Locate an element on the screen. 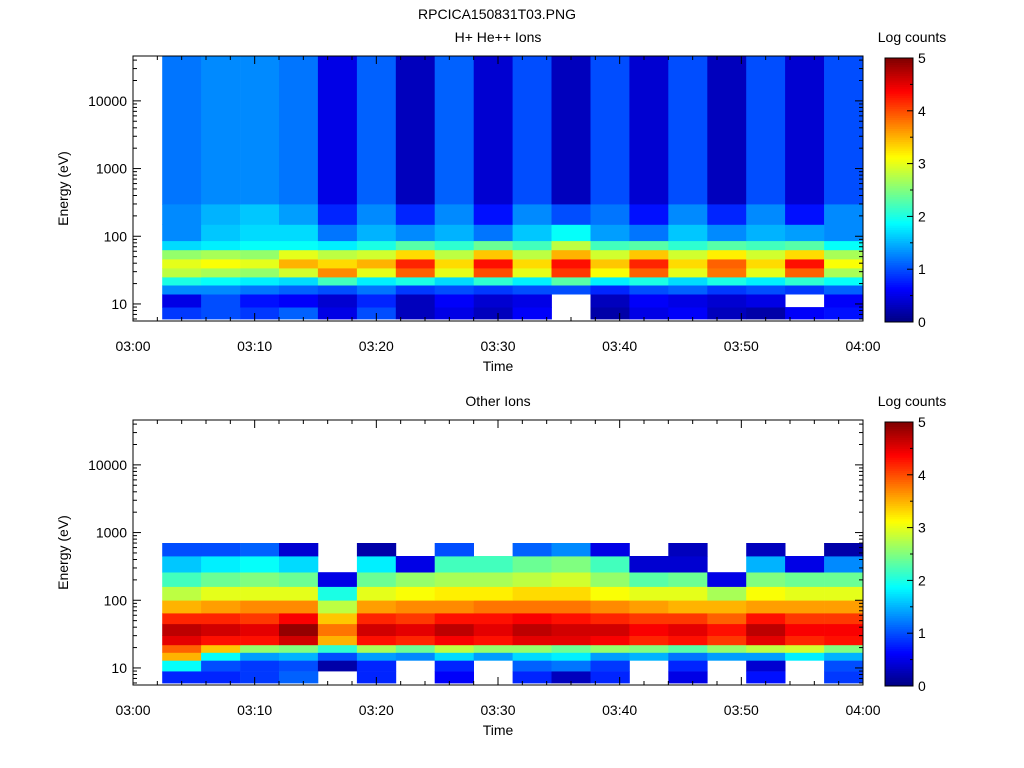  y-axis-label: Energy (eV) is located at coordinates (63, 552).